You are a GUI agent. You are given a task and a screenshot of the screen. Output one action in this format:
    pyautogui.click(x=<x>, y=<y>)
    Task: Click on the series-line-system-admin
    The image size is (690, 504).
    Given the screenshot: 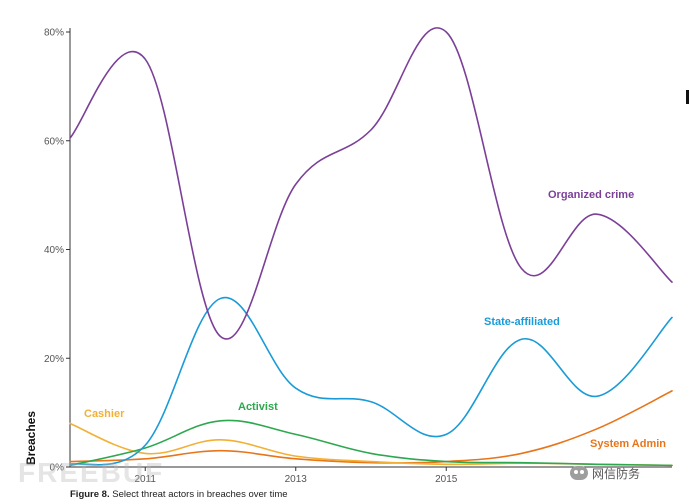 What is the action you would take?
    pyautogui.click(x=371, y=427)
    